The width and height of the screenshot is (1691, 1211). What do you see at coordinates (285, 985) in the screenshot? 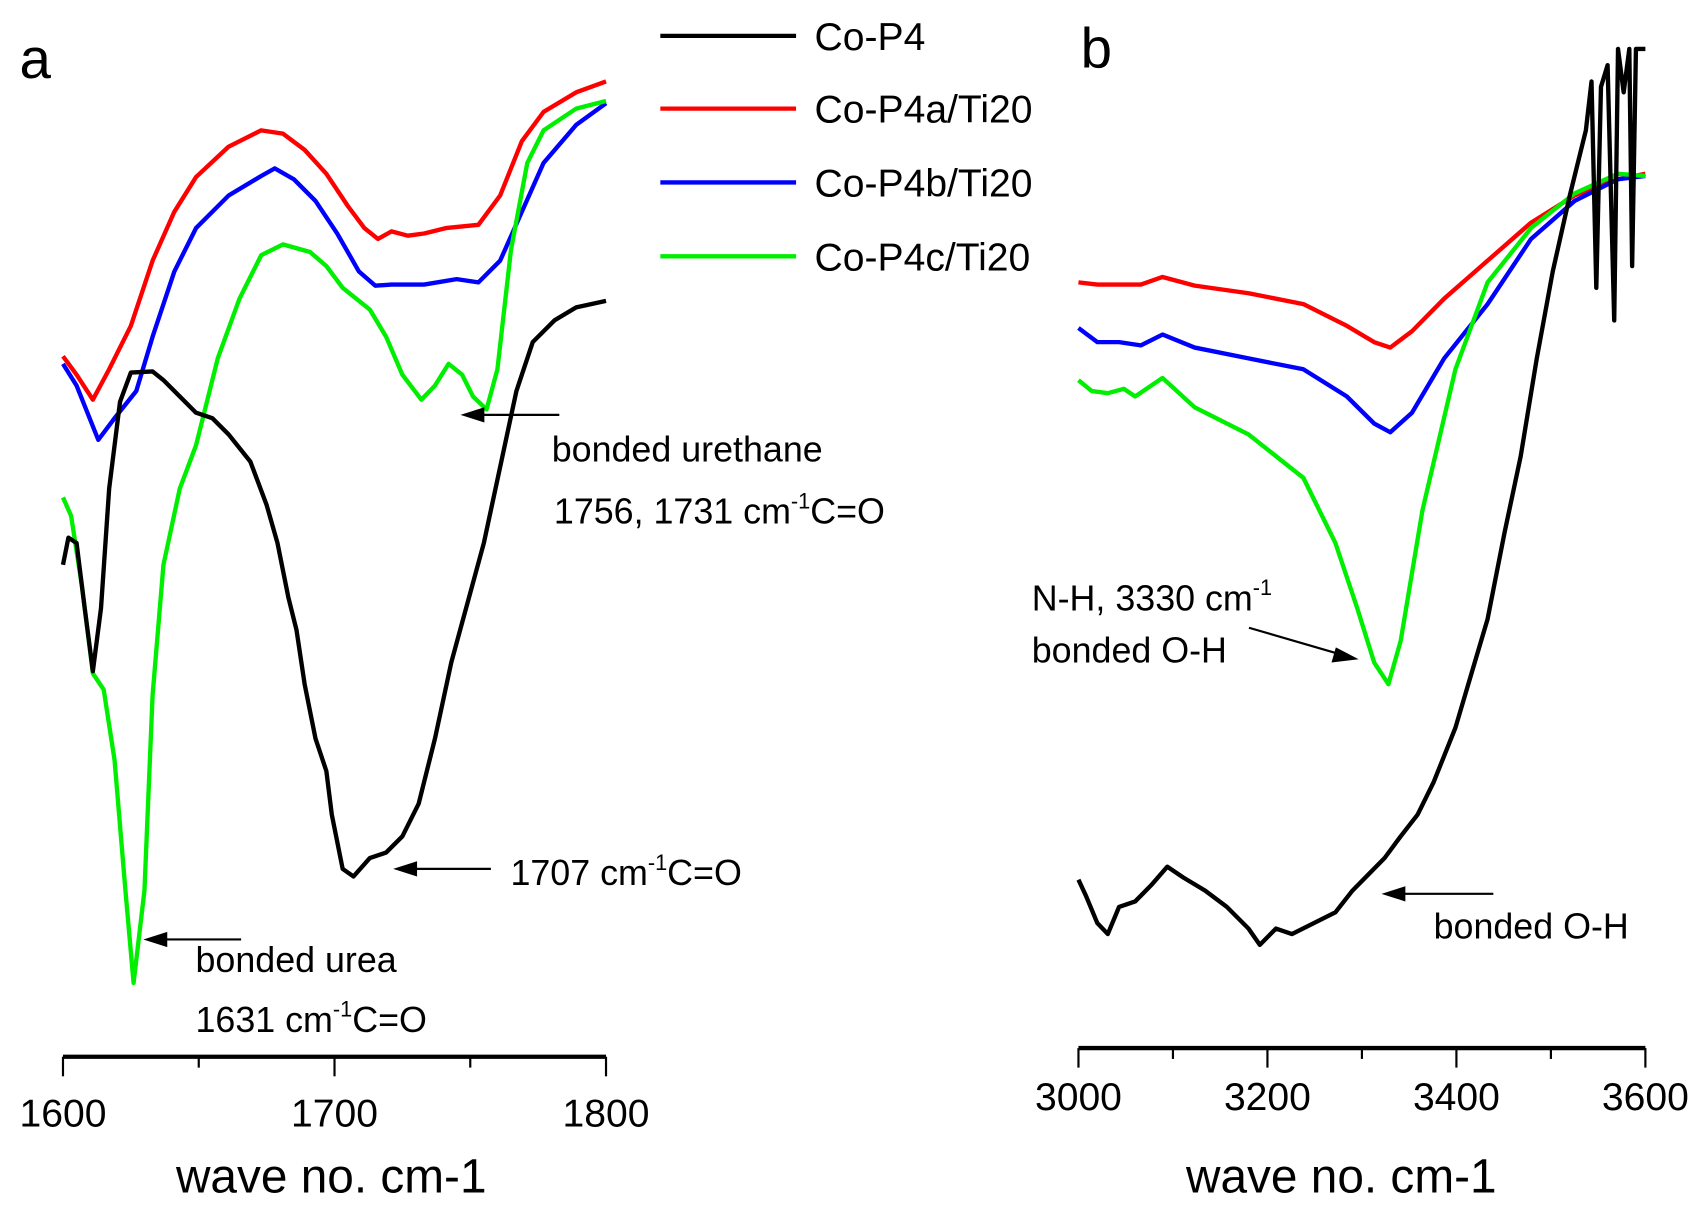
I see `annotation-bonded-urea: bonded urea 1631 cm-1C=O` at bounding box center [285, 985].